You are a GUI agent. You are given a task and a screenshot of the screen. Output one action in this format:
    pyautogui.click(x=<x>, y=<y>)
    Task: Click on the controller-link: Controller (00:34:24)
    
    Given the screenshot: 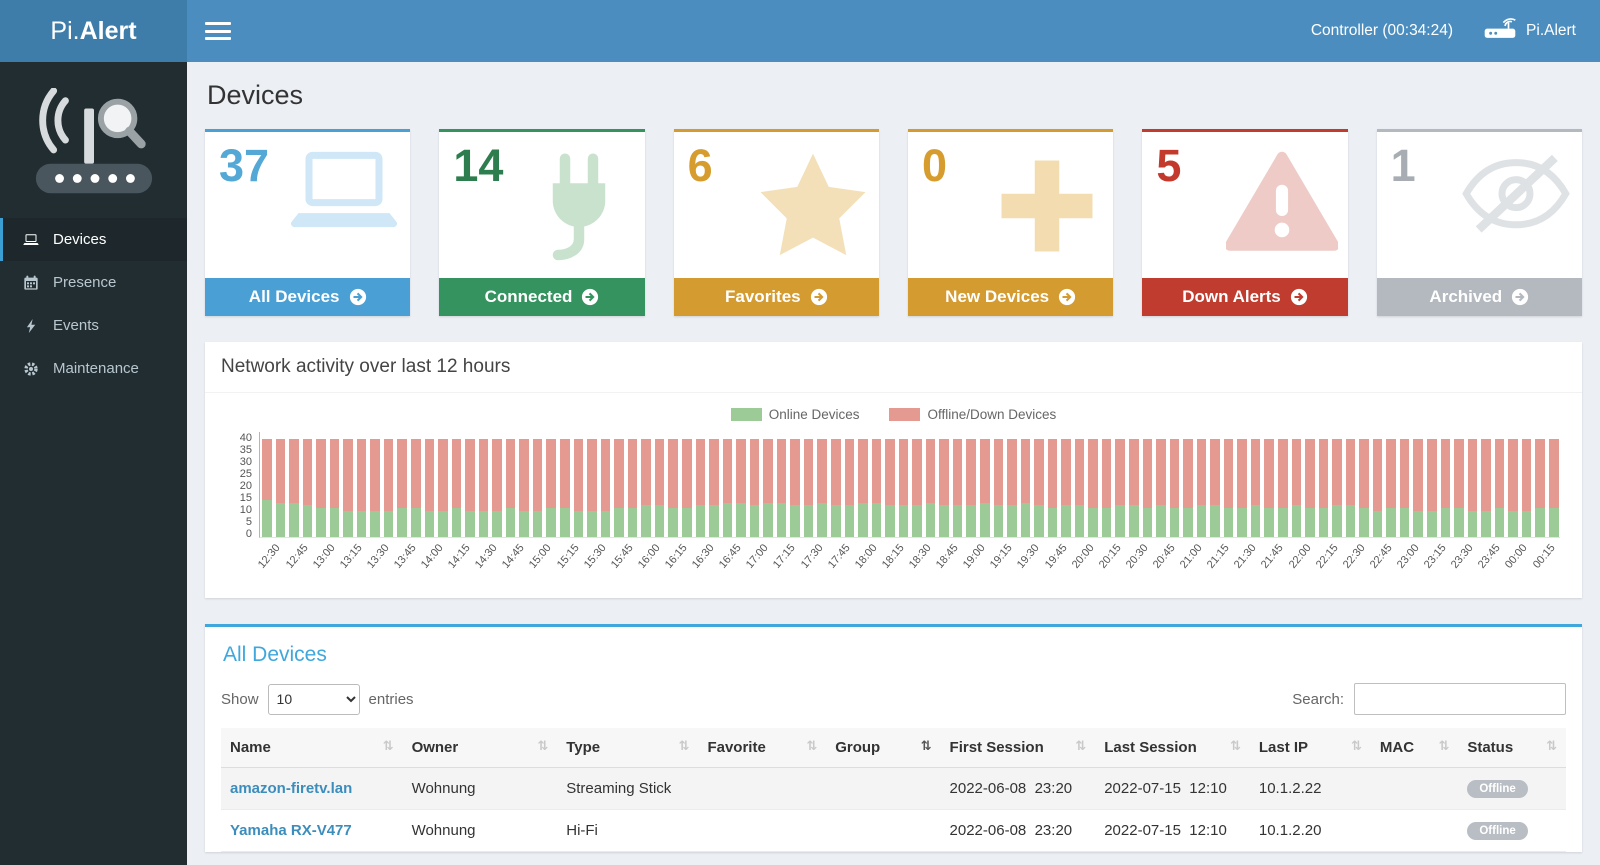 What is the action you would take?
    pyautogui.click(x=1382, y=30)
    